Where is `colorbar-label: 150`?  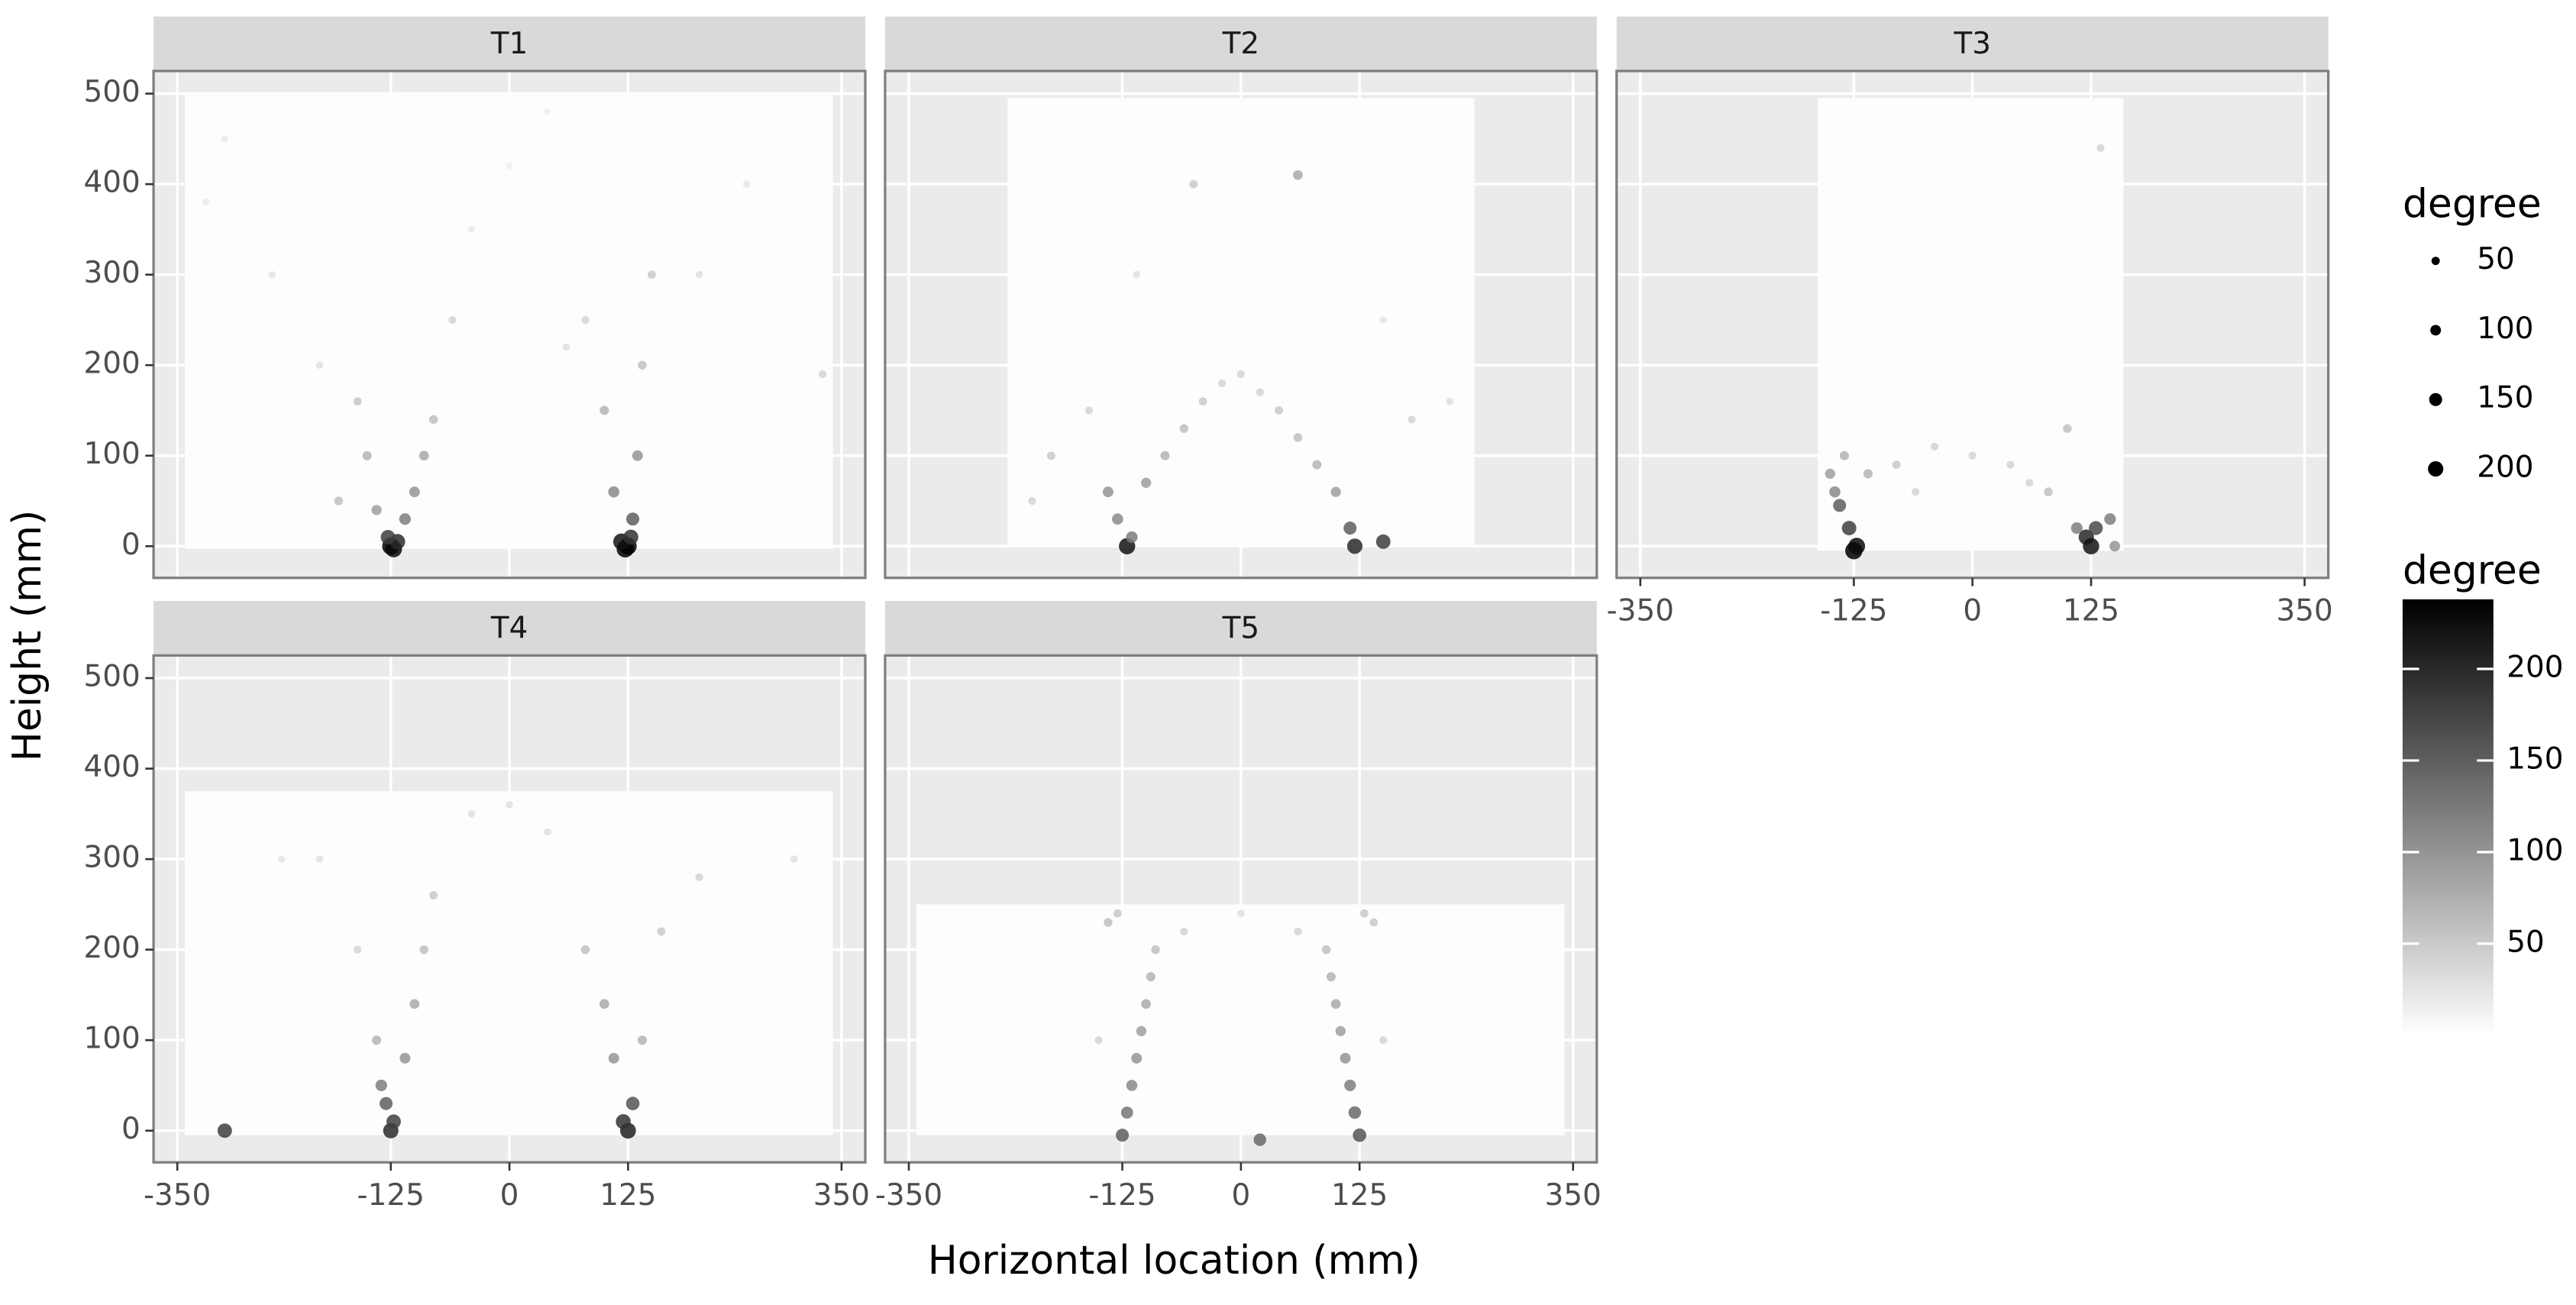 colorbar-label: 150 is located at coordinates (2535, 758).